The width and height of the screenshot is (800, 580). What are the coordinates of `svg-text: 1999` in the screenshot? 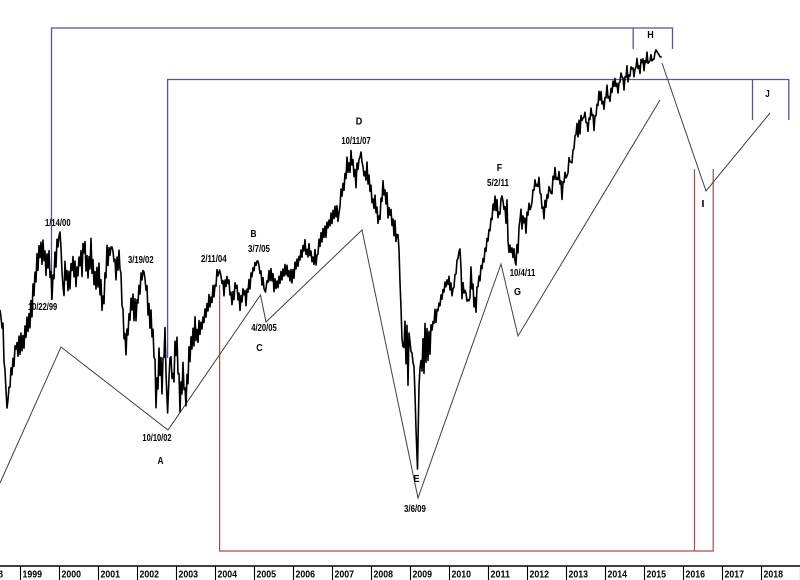 It's located at (33, 575).